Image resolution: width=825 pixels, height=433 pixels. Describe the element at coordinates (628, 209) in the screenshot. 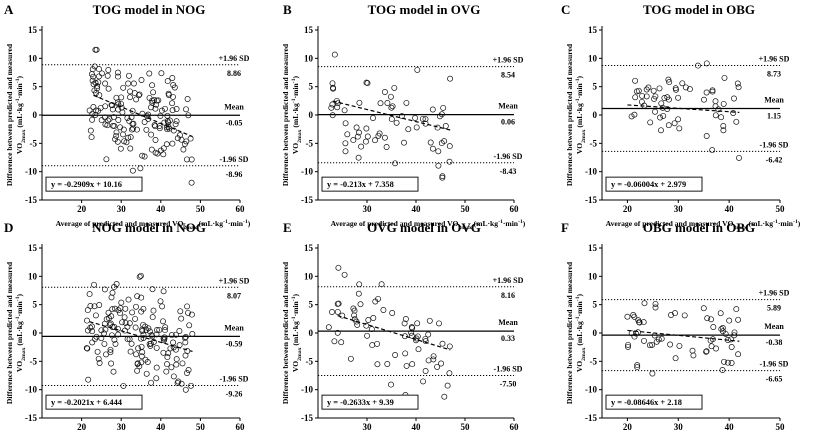

I see `x-tick-label: 20` at that location.